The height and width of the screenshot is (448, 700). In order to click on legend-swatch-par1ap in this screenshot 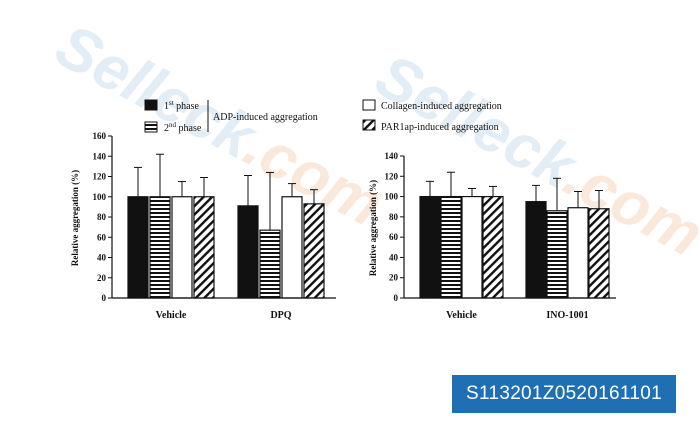, I will do `click(369, 125)`.